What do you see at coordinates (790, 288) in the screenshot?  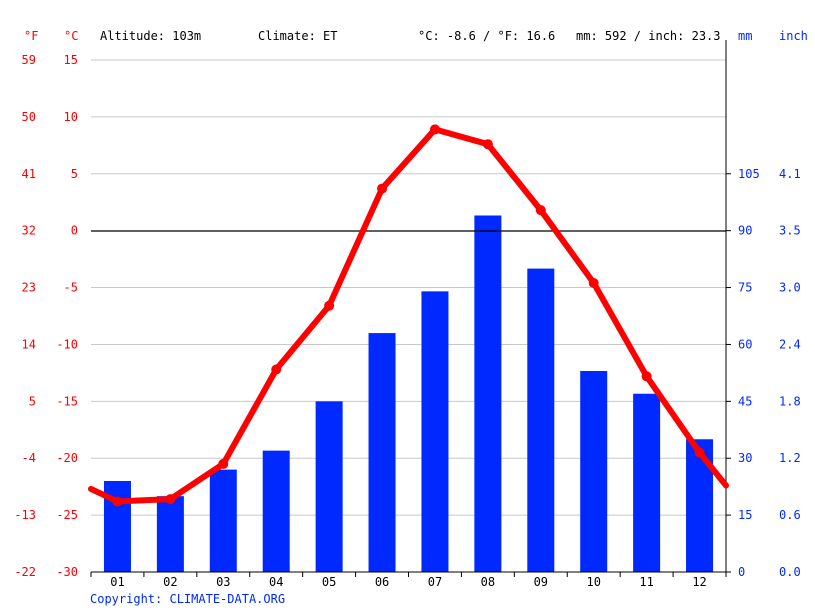 I see `y-tick-label-inch: 3.0` at bounding box center [790, 288].